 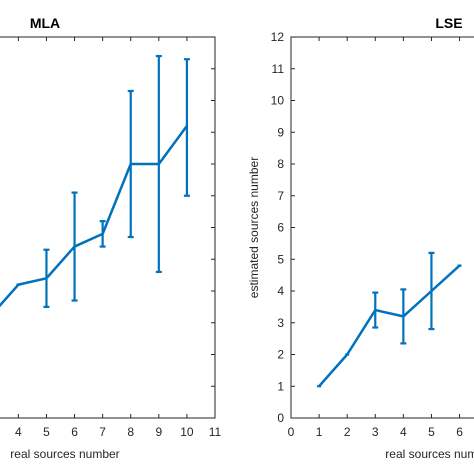 I want to click on y-tick-label: 1, so click(x=280, y=386).